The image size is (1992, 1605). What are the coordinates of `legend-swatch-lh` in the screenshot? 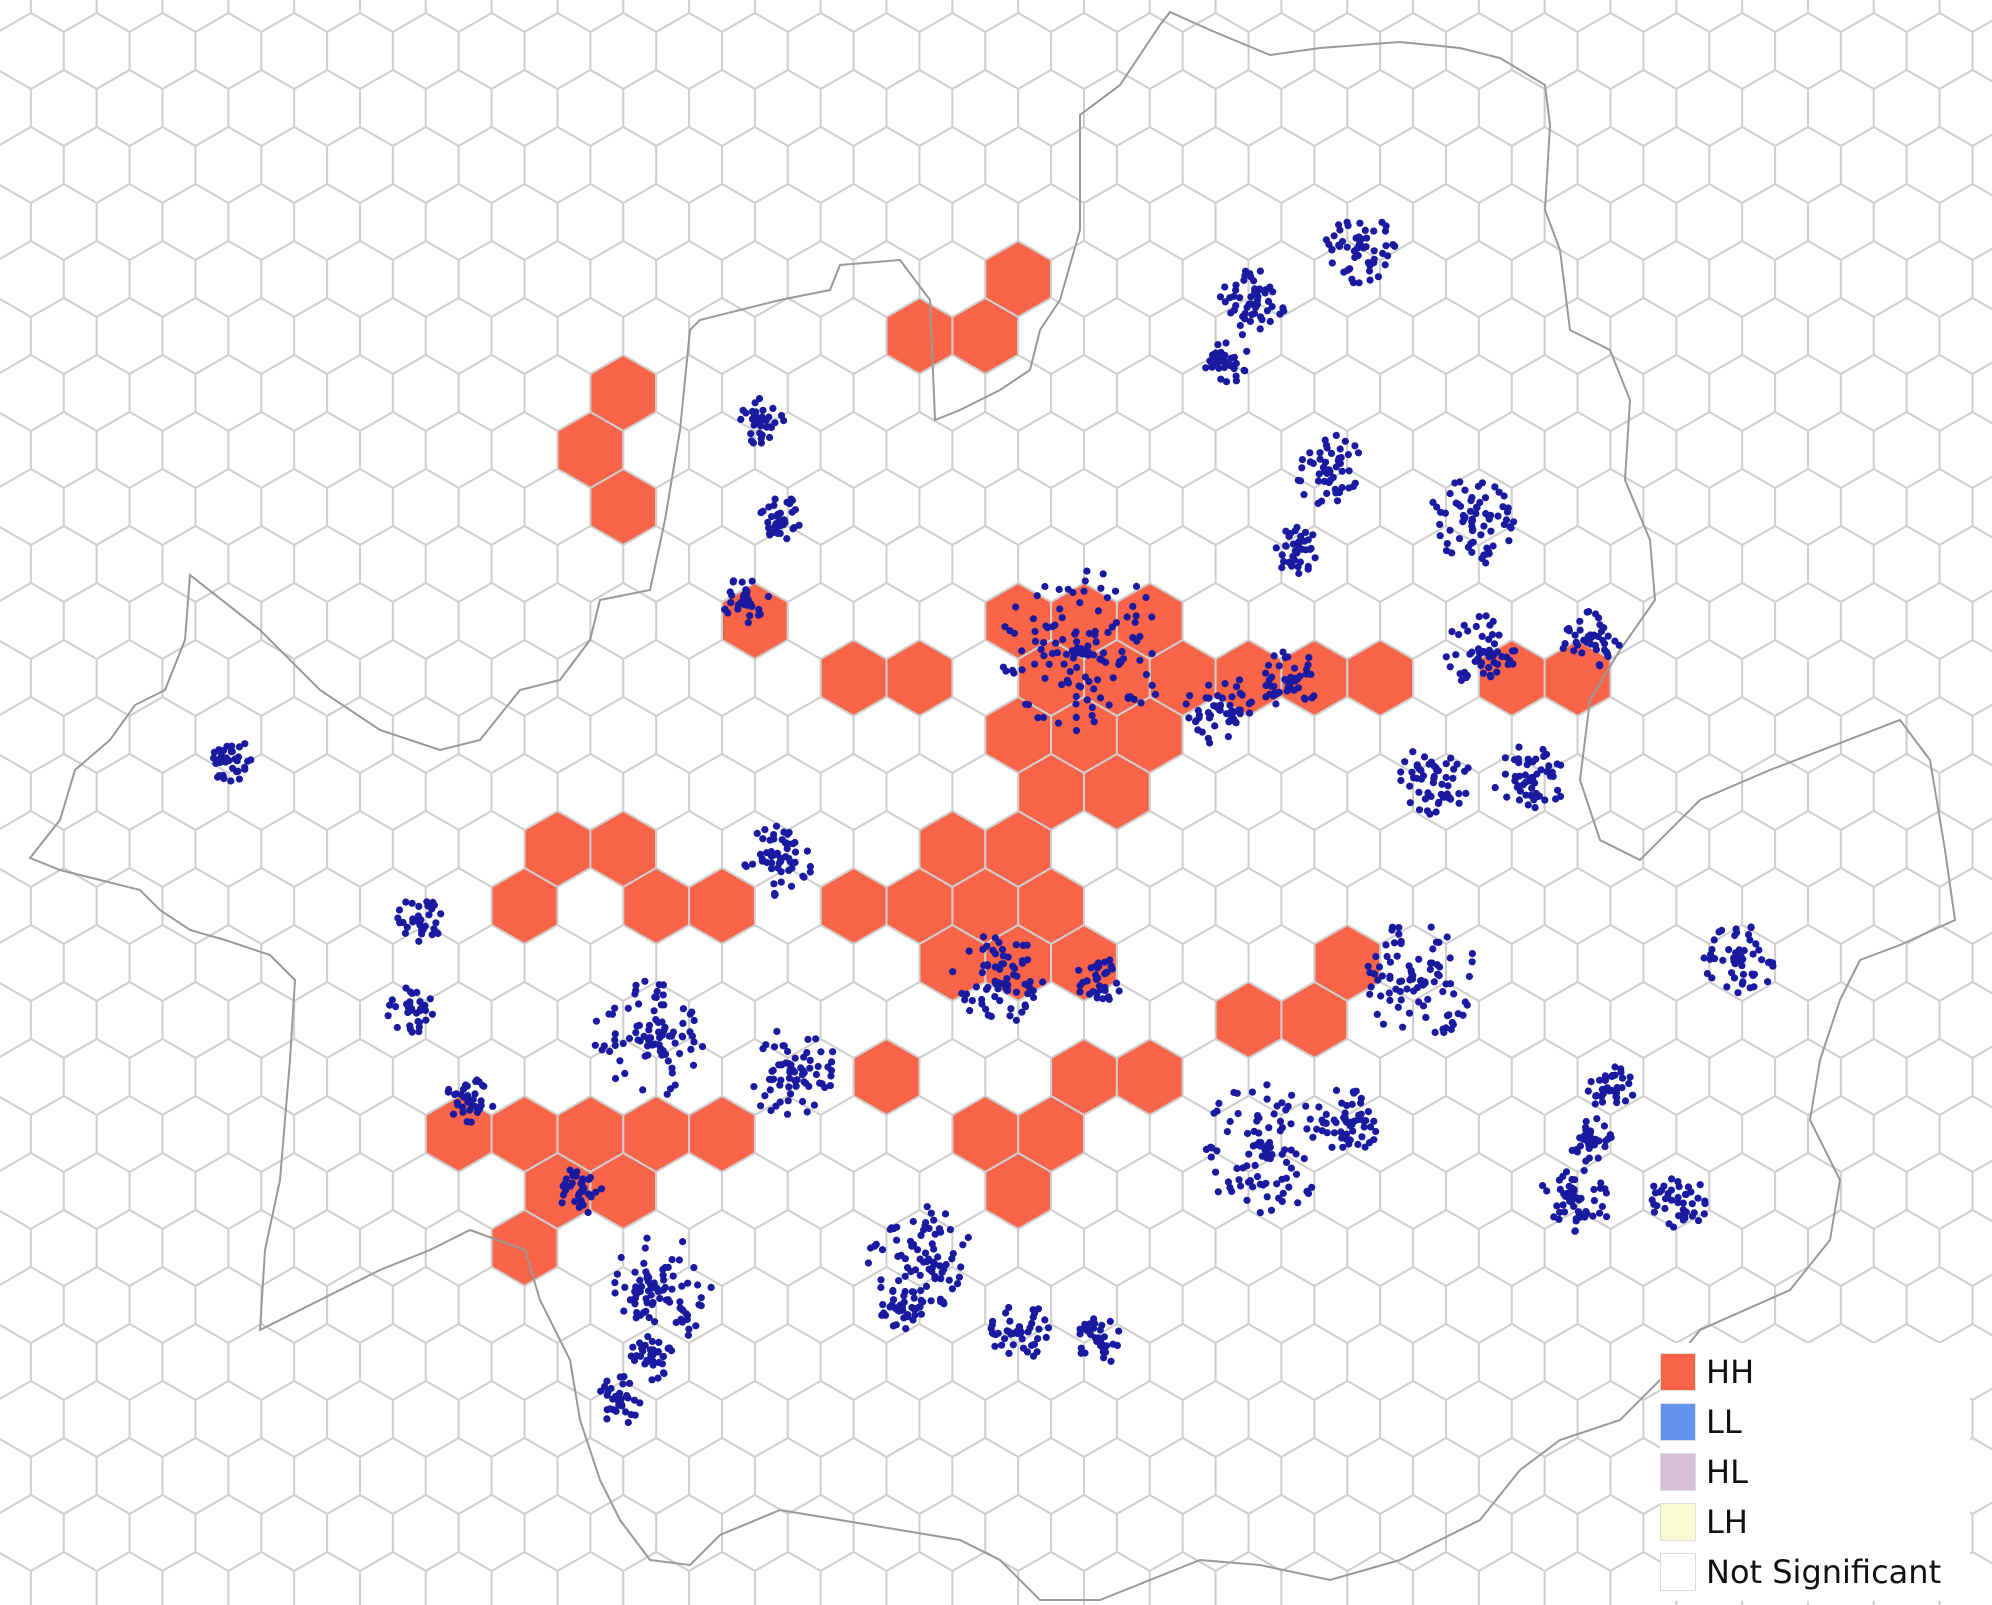 It's located at (1678, 1522).